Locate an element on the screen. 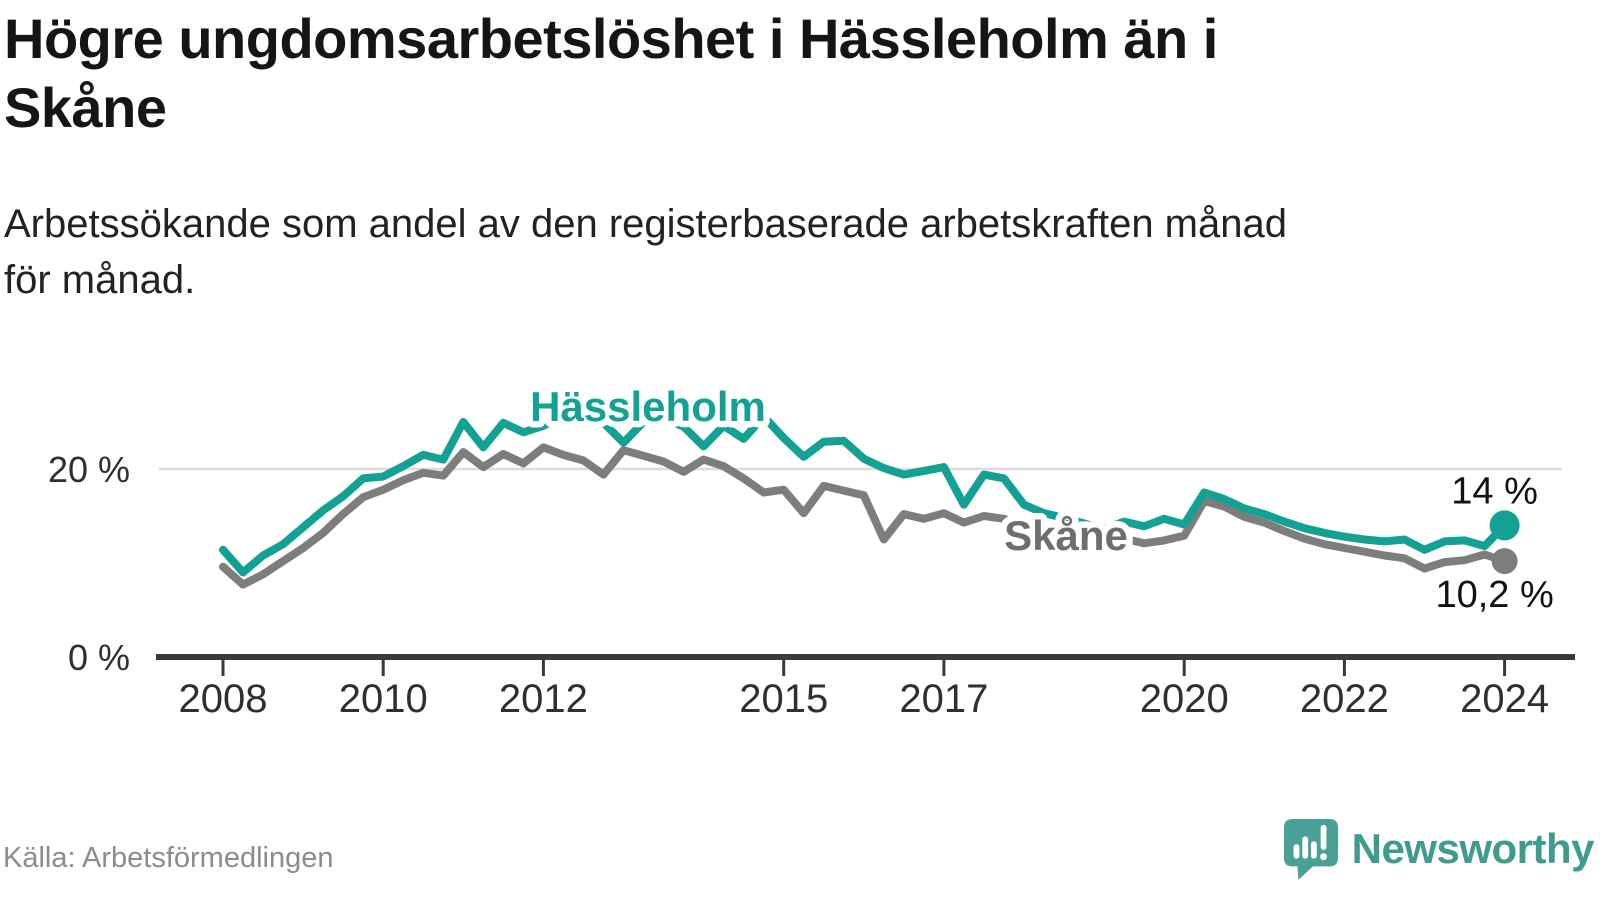 This screenshot has height=900, width=1600. x-axis-tick-label: 2012 is located at coordinates (543, 699).